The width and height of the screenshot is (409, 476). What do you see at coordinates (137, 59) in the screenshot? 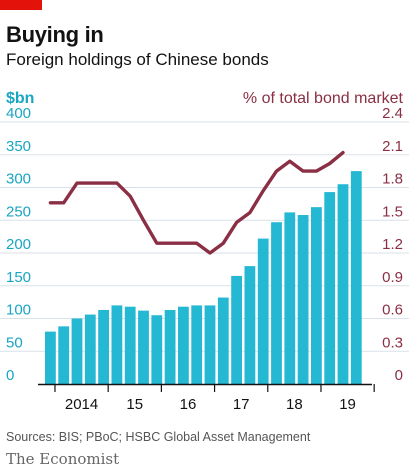
I see `chart-subtitle: Foreign holdings of Chinese bonds` at bounding box center [137, 59].